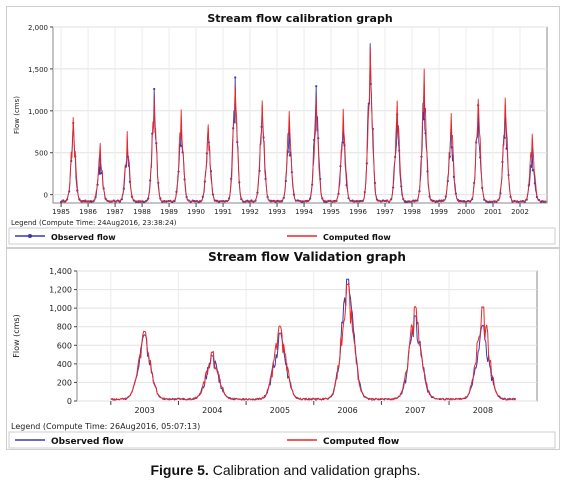 Image resolution: width=571 pixels, height=491 pixels. I want to click on calibration-x-tick-label: 2002, so click(520, 212).